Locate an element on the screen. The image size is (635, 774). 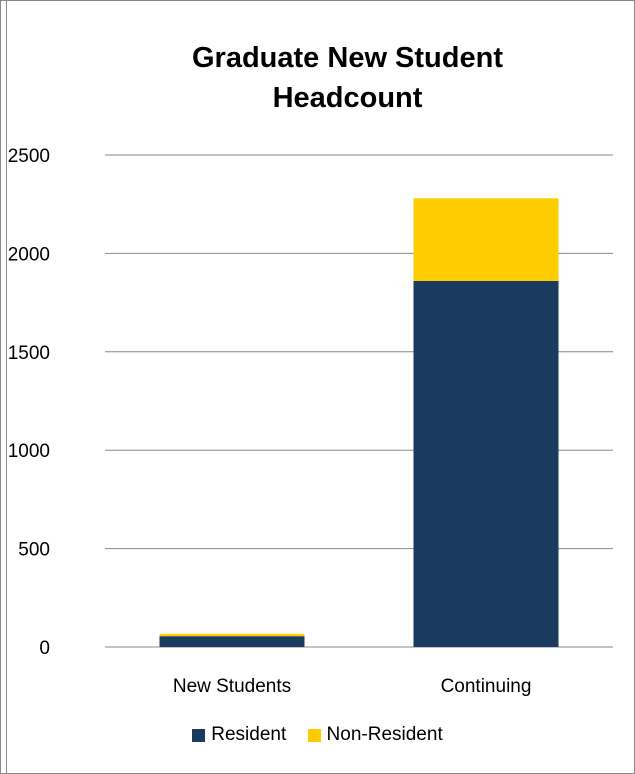
y-tick-label-1000: 1000 is located at coordinates (29, 451).